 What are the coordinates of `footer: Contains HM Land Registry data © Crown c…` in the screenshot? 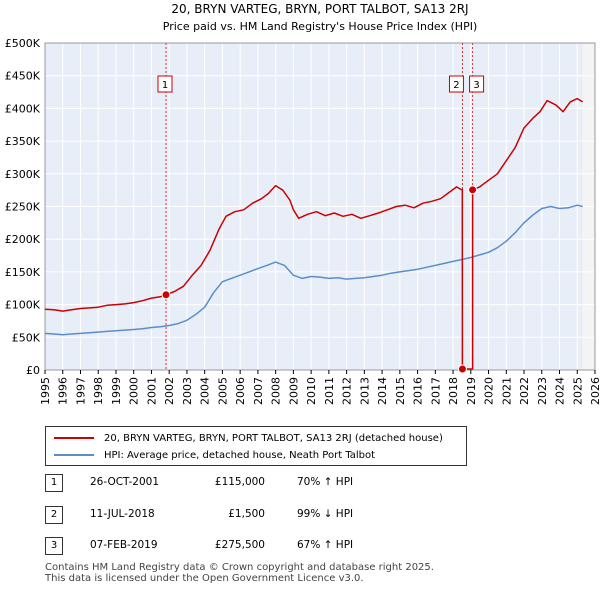 It's located at (239, 573).